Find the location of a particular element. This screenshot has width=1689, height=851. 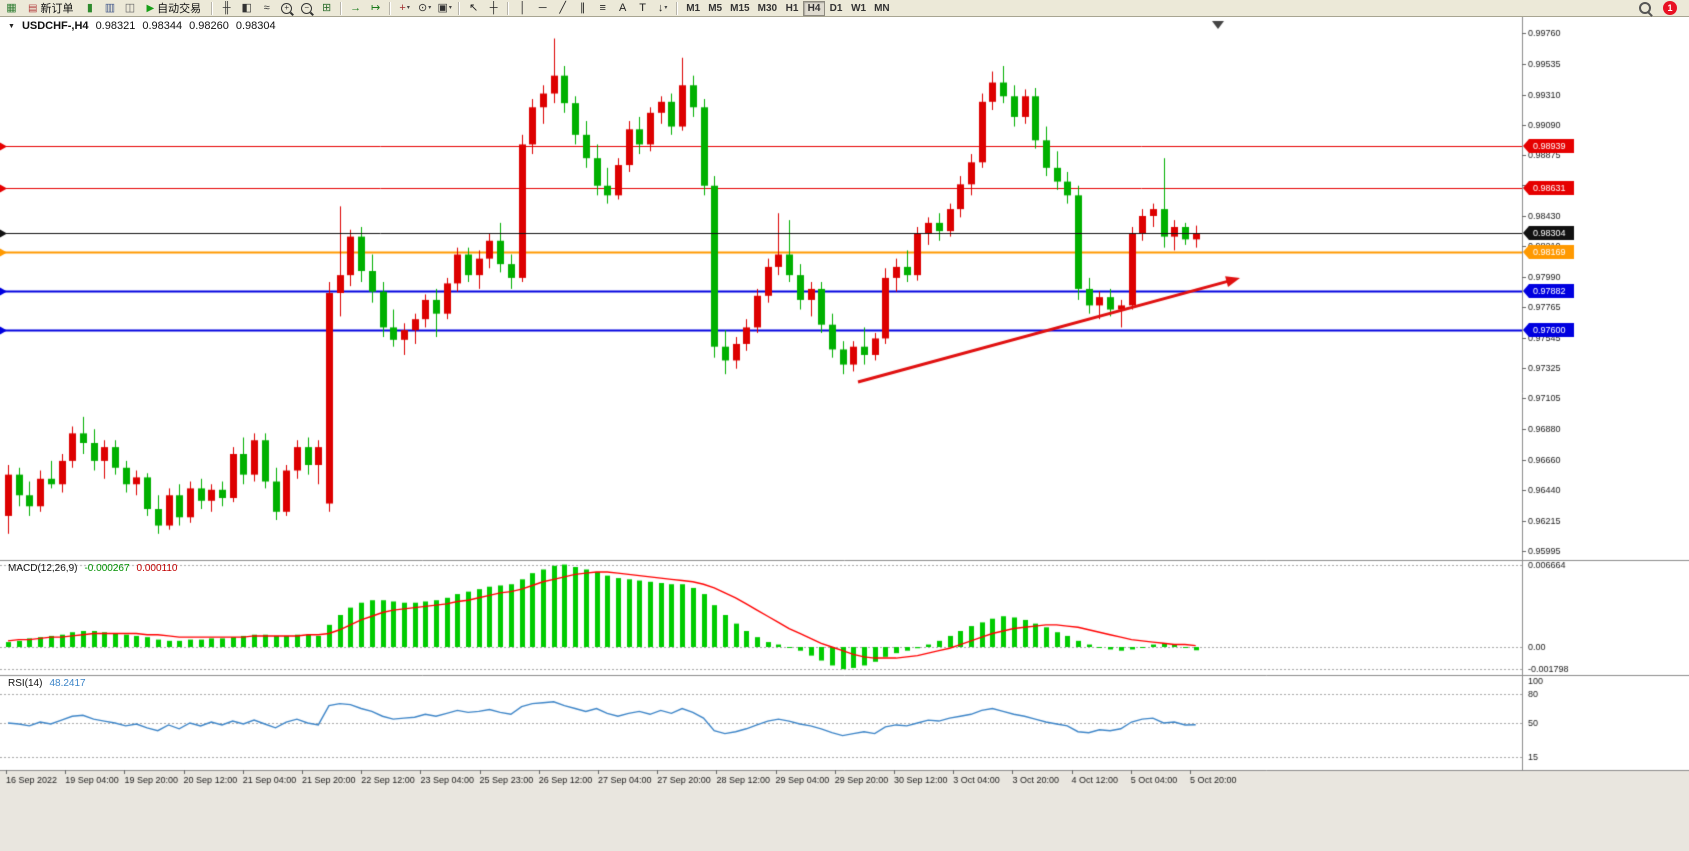

timeframe-mn: MN is located at coordinates (882, 8).